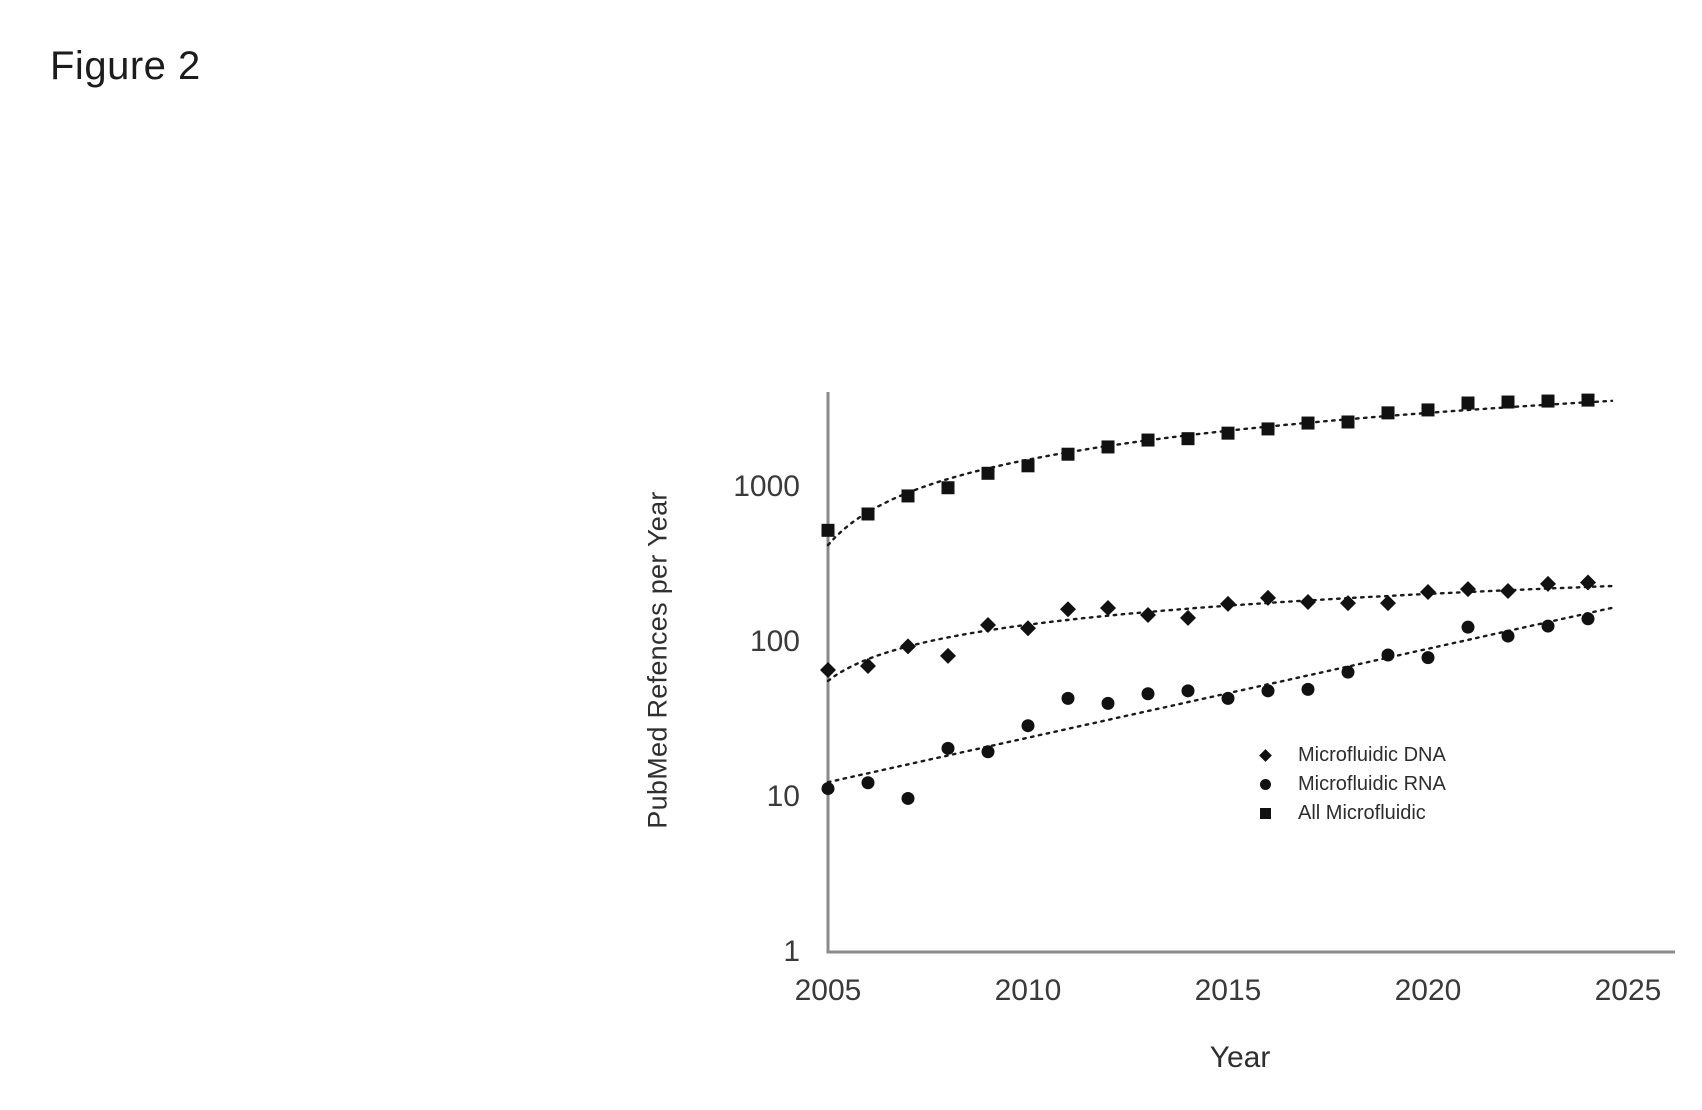 Image resolution: width=1702 pixels, height=1110 pixels. What do you see at coordinates (988, 624) in the screenshot?
I see `marker-microfluidic-dna-2009` at bounding box center [988, 624].